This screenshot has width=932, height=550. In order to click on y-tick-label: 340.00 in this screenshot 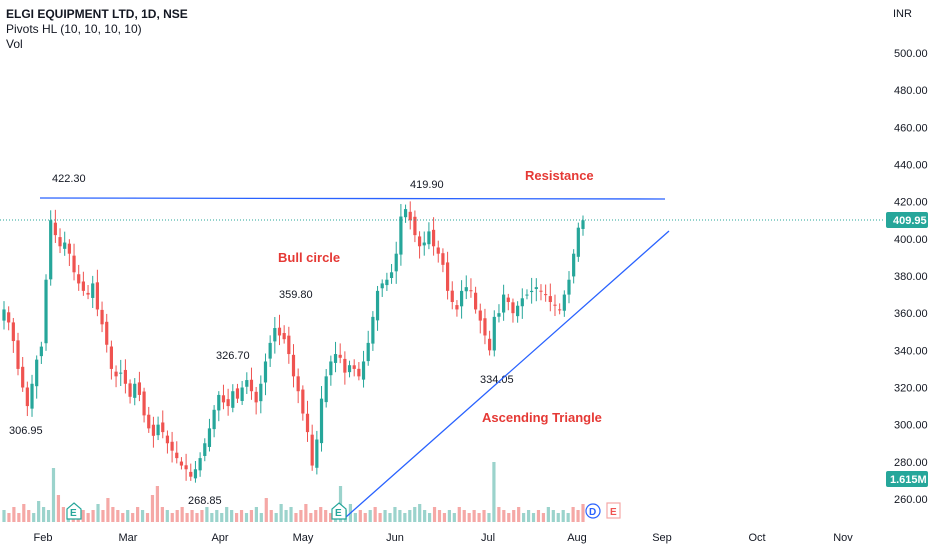, I will do `click(911, 351)`.